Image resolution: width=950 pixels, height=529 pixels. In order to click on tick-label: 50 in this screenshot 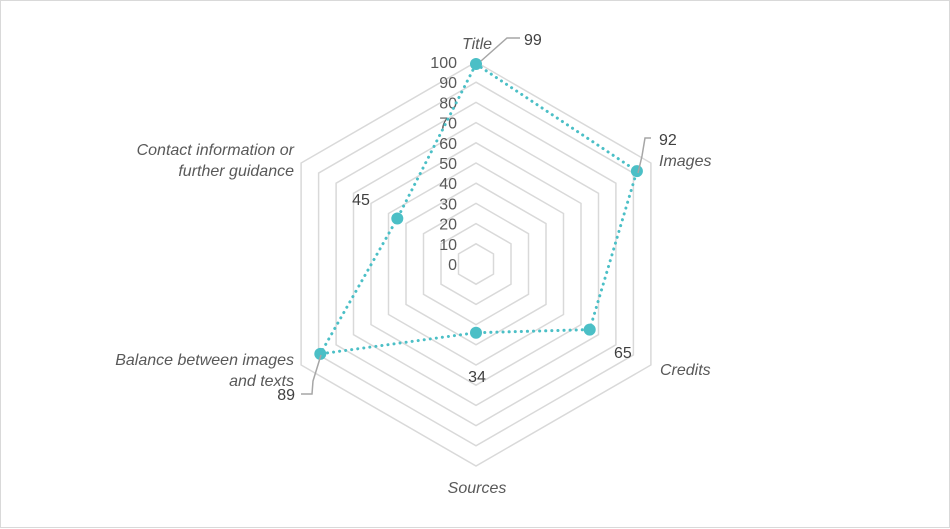, I will do `click(448, 164)`.